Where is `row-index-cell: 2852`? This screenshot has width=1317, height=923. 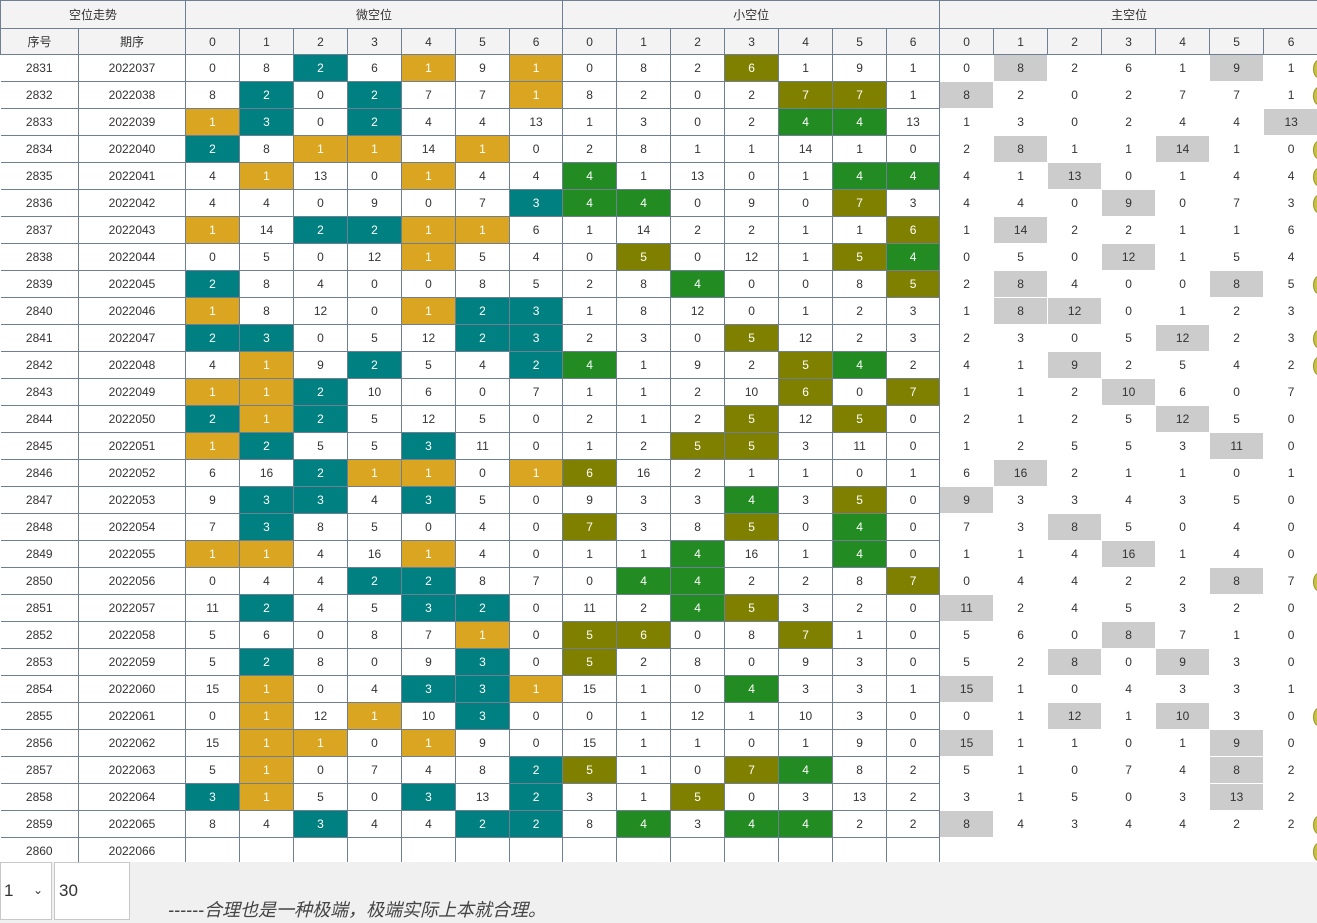 row-index-cell: 2852 is located at coordinates (39, 635).